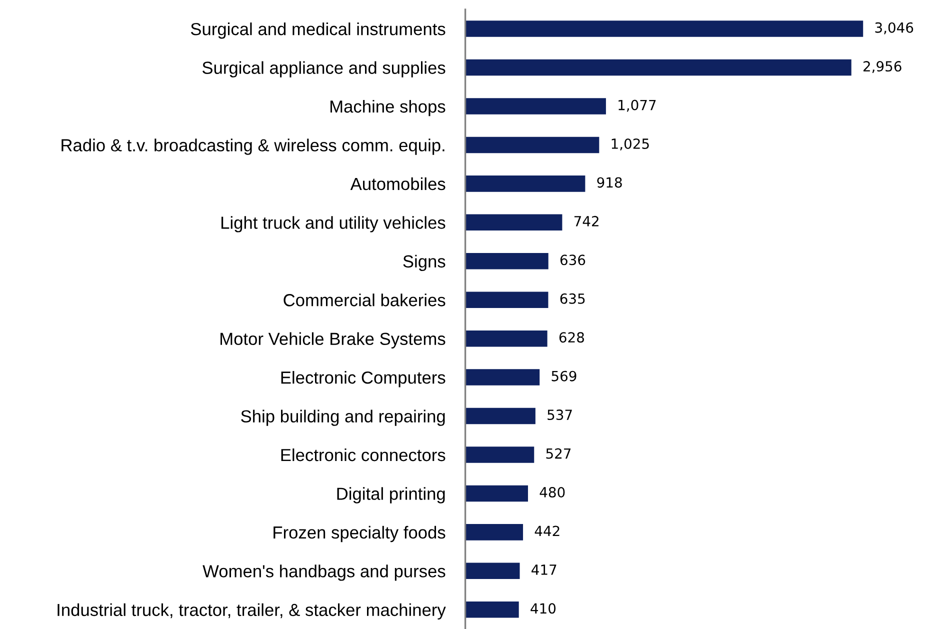 The height and width of the screenshot is (629, 940). I want to click on data-label: 3,046, so click(894, 28).